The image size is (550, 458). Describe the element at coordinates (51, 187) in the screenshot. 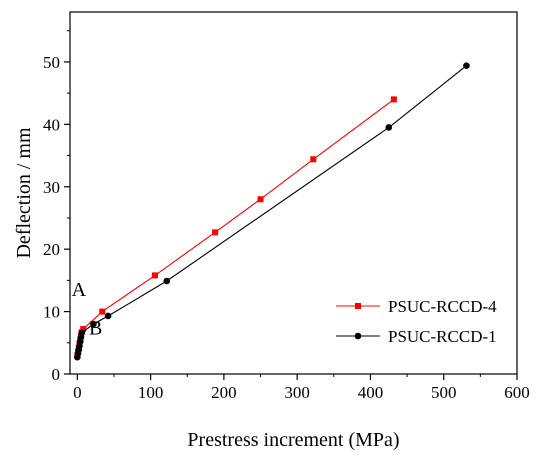

I see `y-tick-label: 30` at that location.